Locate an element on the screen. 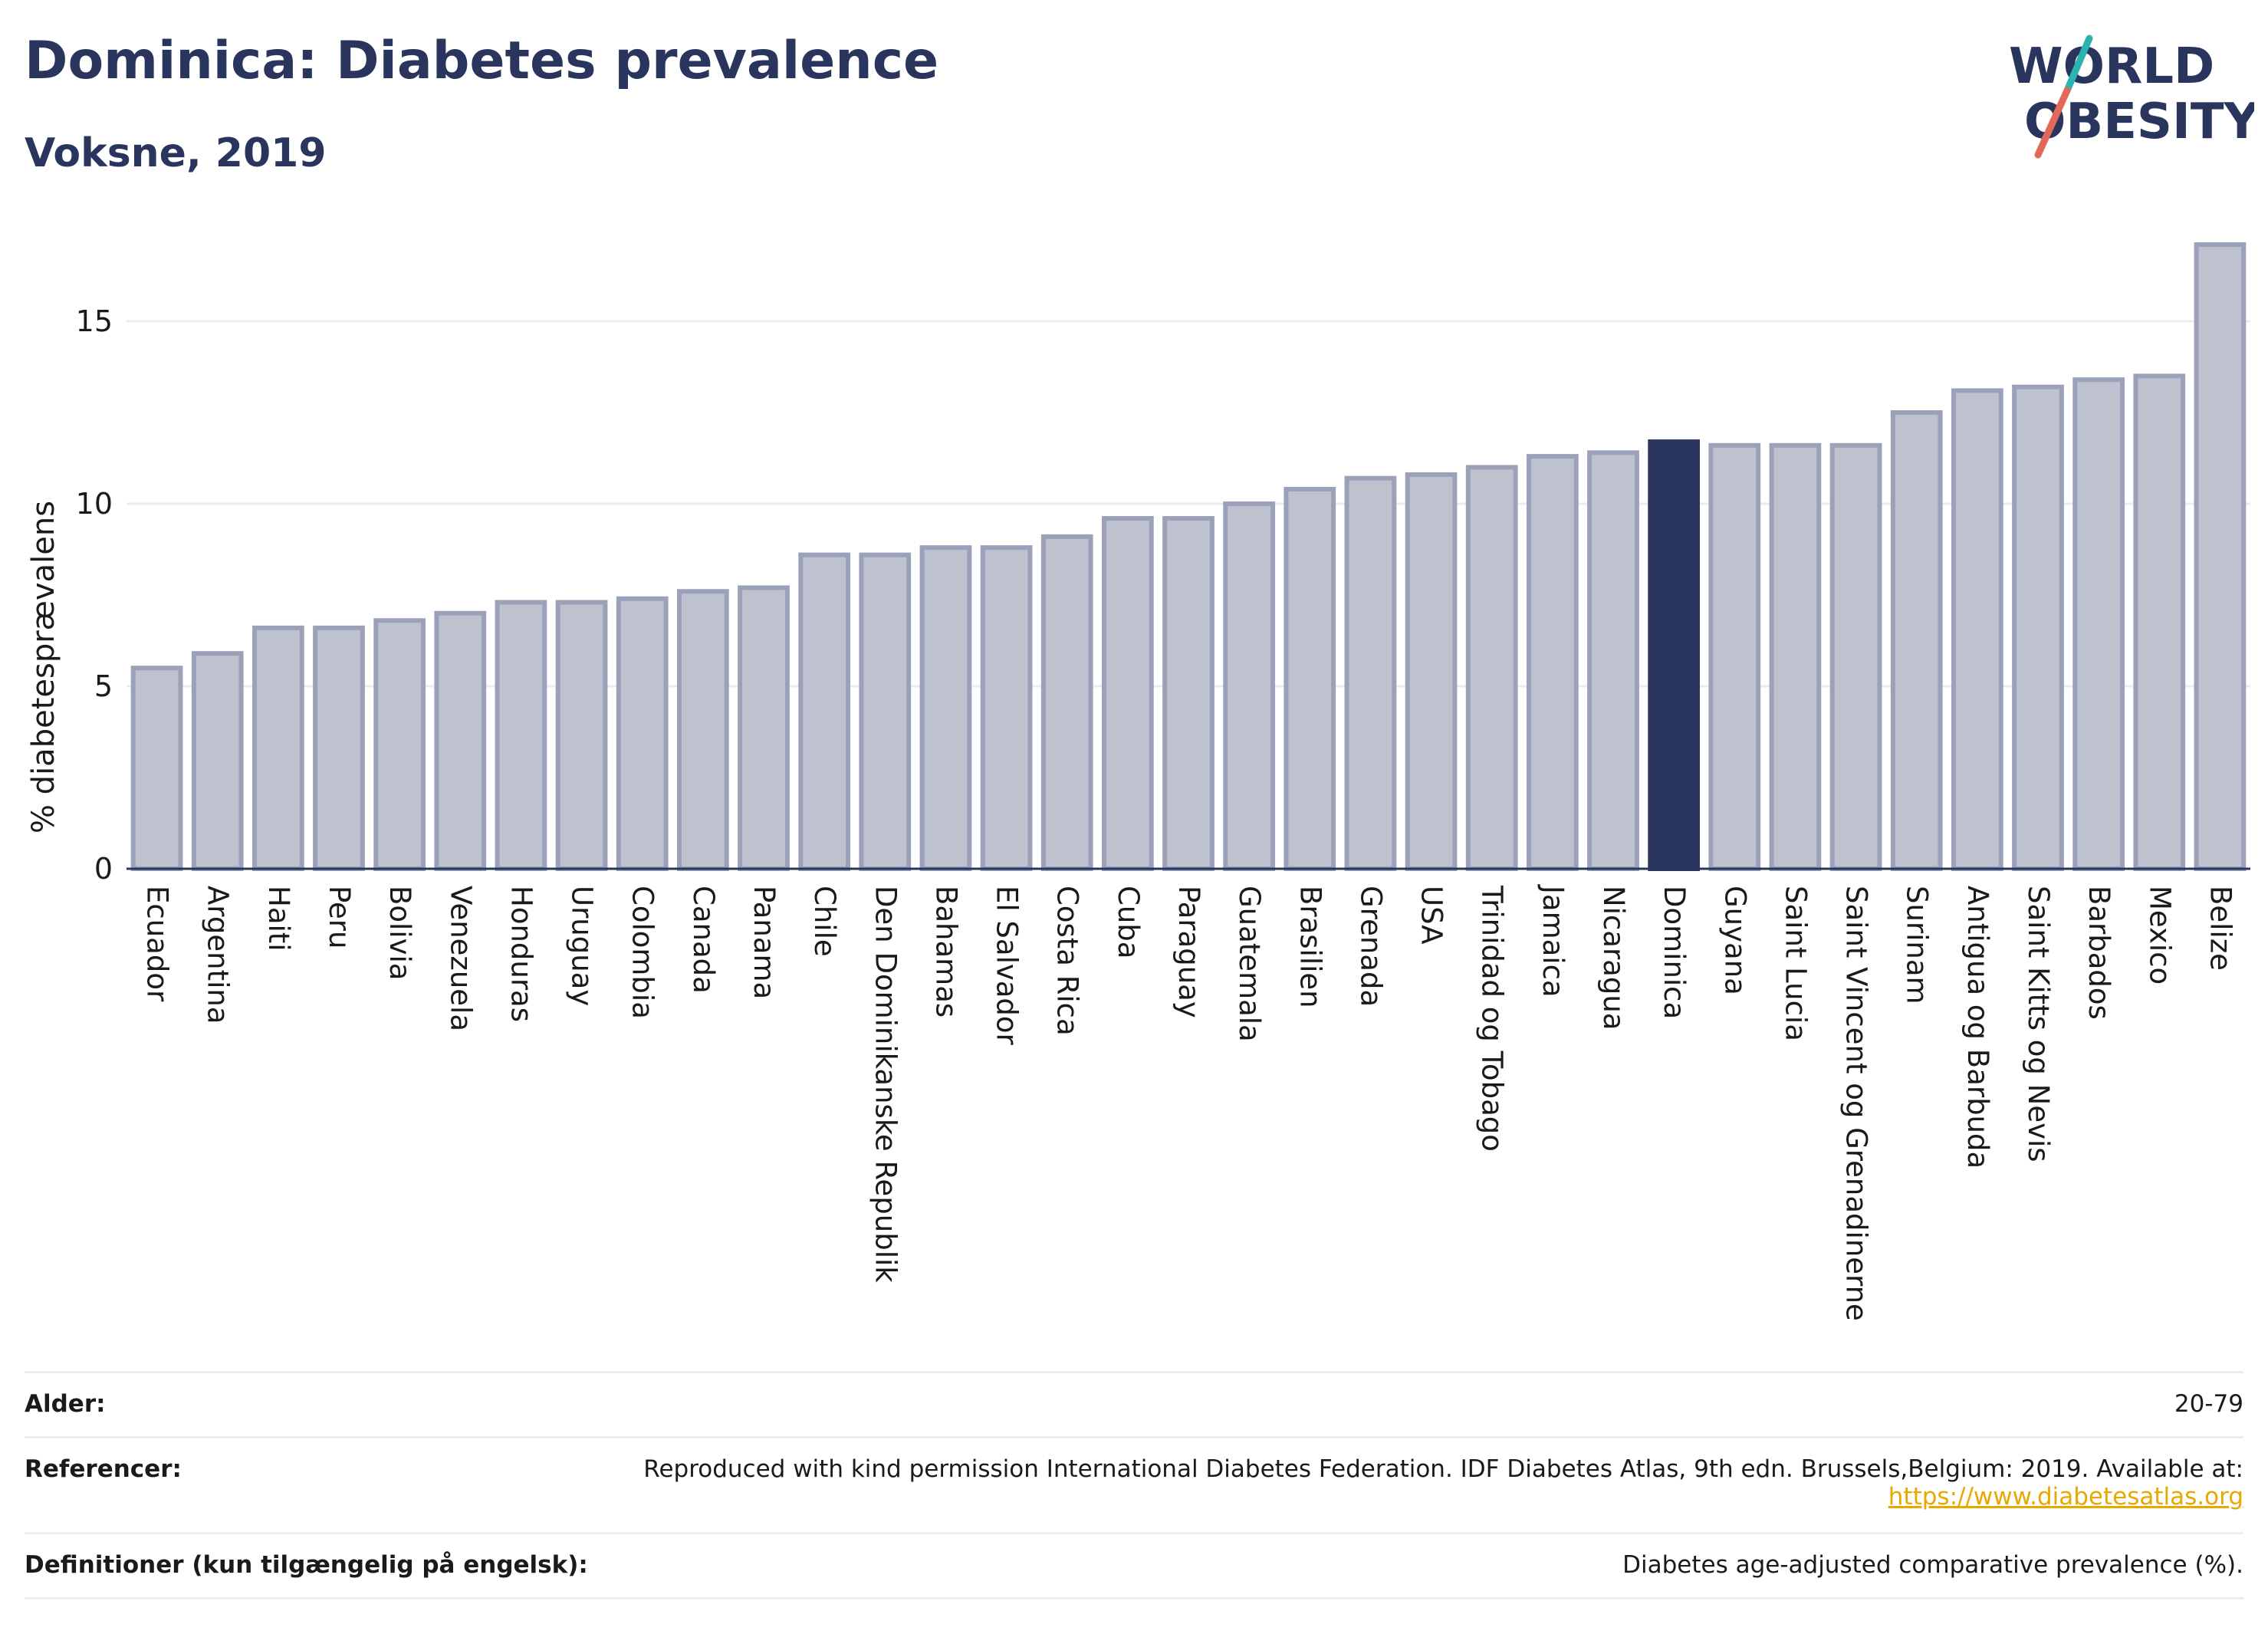 The height and width of the screenshot is (1634, 2268). bar-belize is located at coordinates (2220, 557).